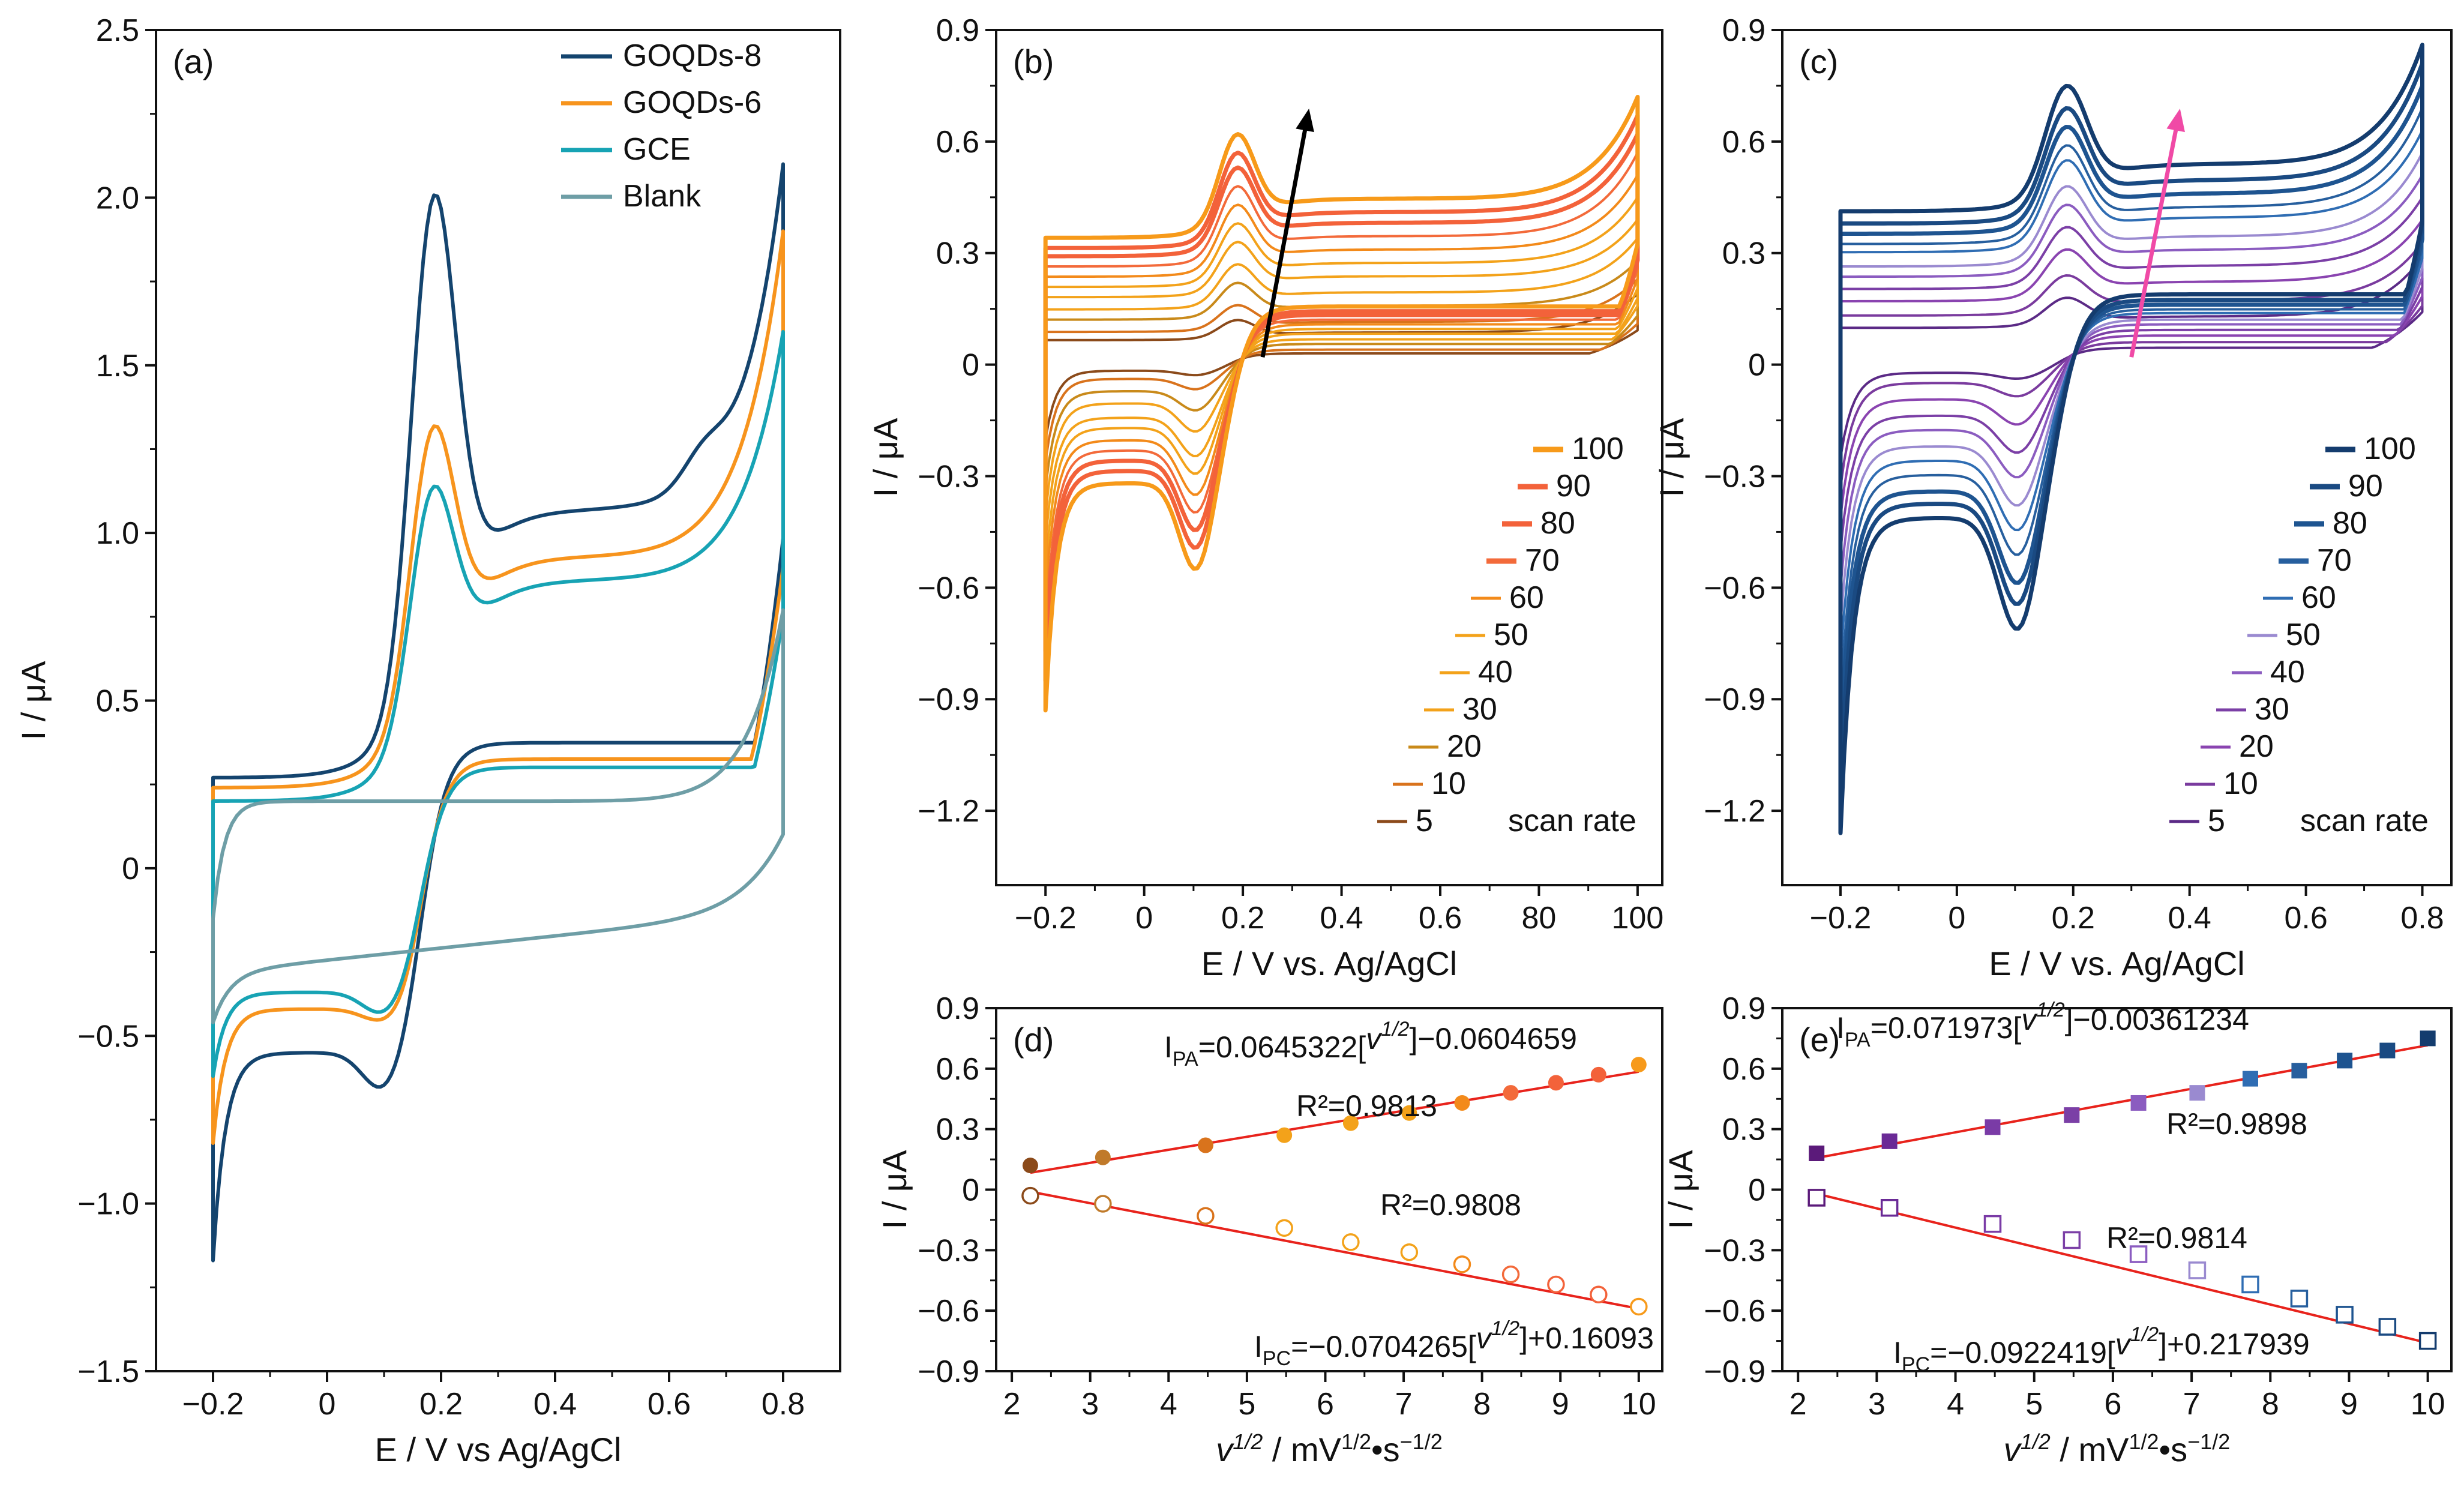  I want to click on x-axis-label: E / V vs Ag/AgCl, so click(498, 1449).